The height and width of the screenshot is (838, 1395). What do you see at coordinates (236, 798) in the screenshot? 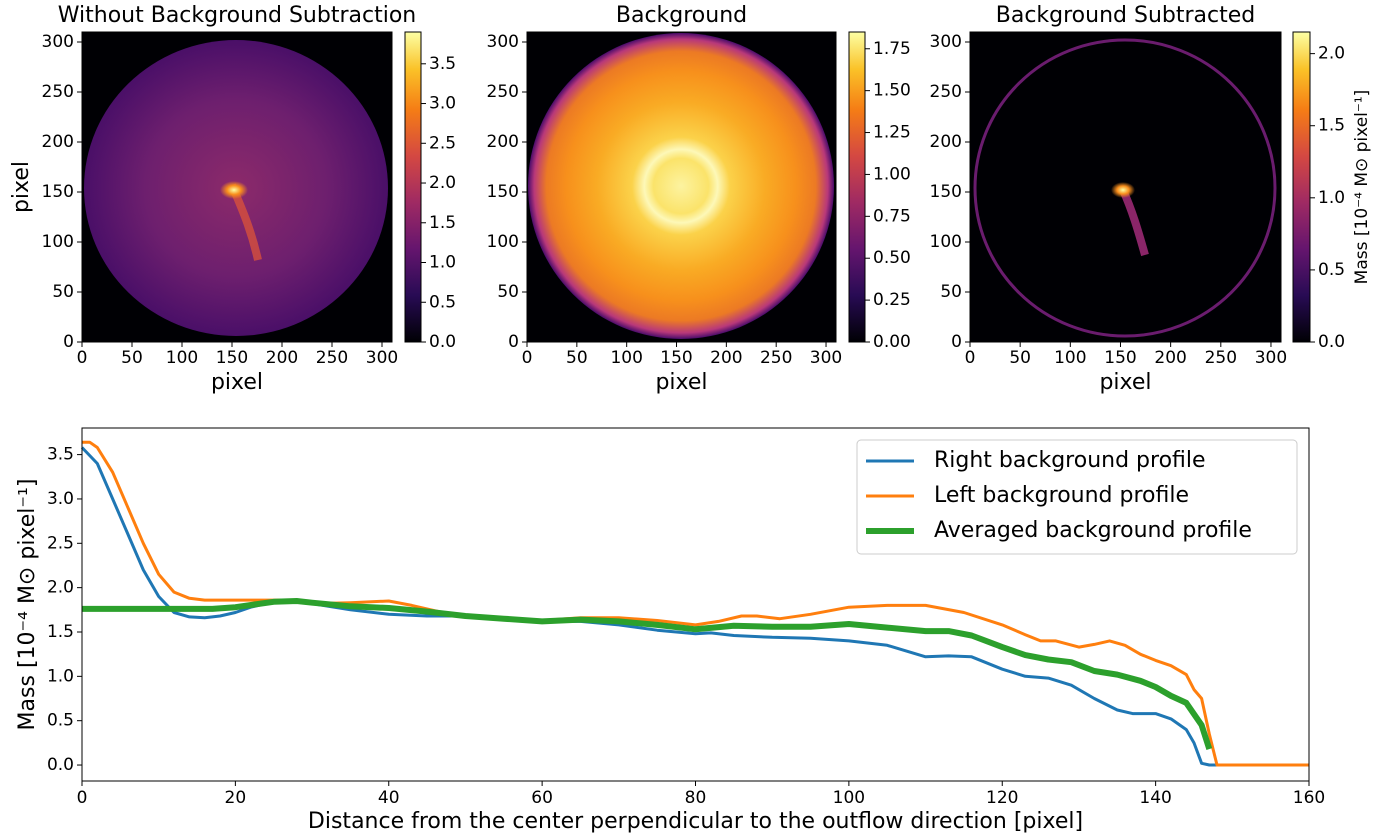
I see `x-tick-label: 20` at bounding box center [236, 798].